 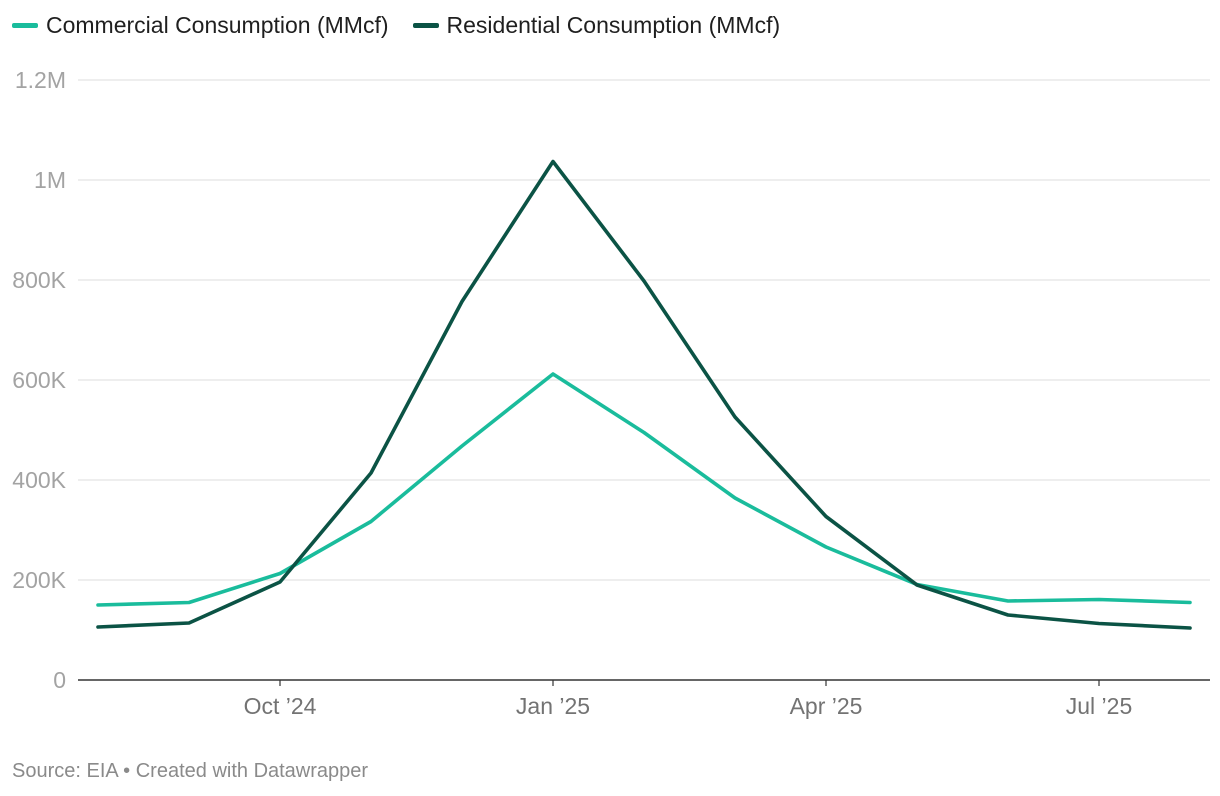 I want to click on x-tick-label: Jan ’25, so click(x=553, y=706).